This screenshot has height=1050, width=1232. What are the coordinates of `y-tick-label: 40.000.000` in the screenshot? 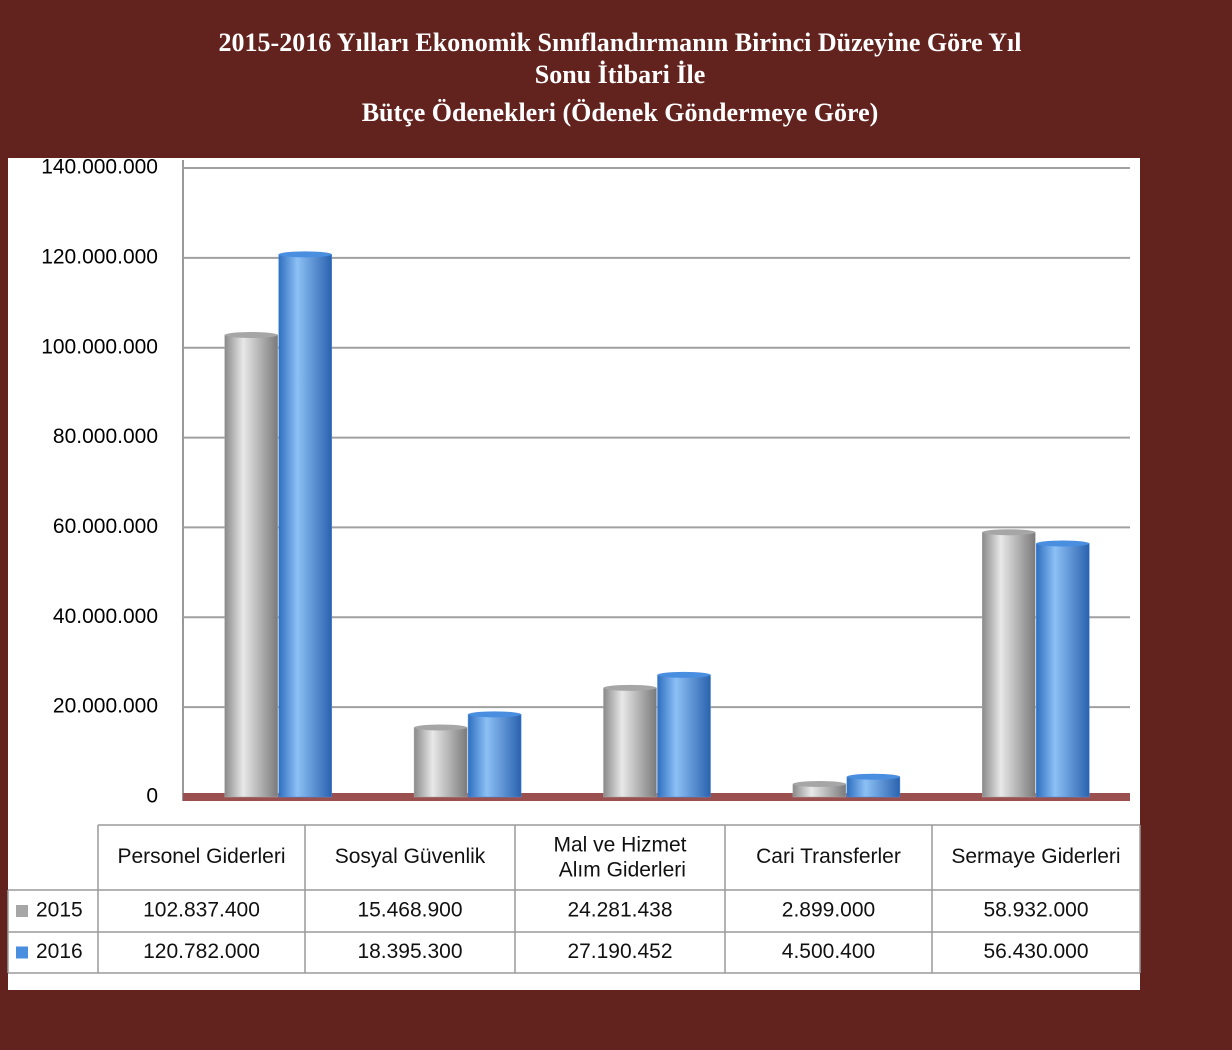 It's located at (105, 616).